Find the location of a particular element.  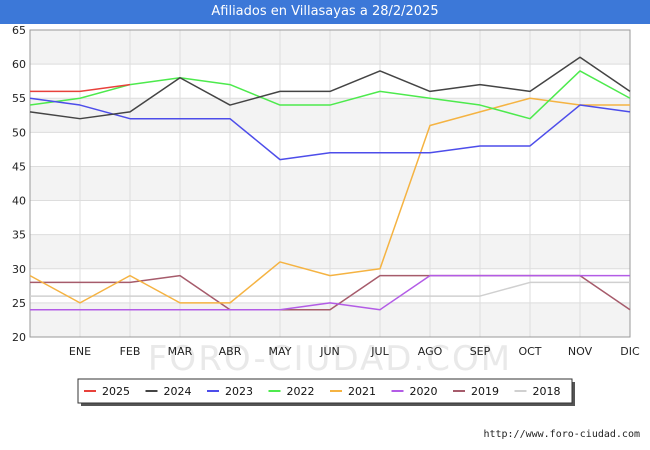

series-line-2024 is located at coordinates (330, 88).